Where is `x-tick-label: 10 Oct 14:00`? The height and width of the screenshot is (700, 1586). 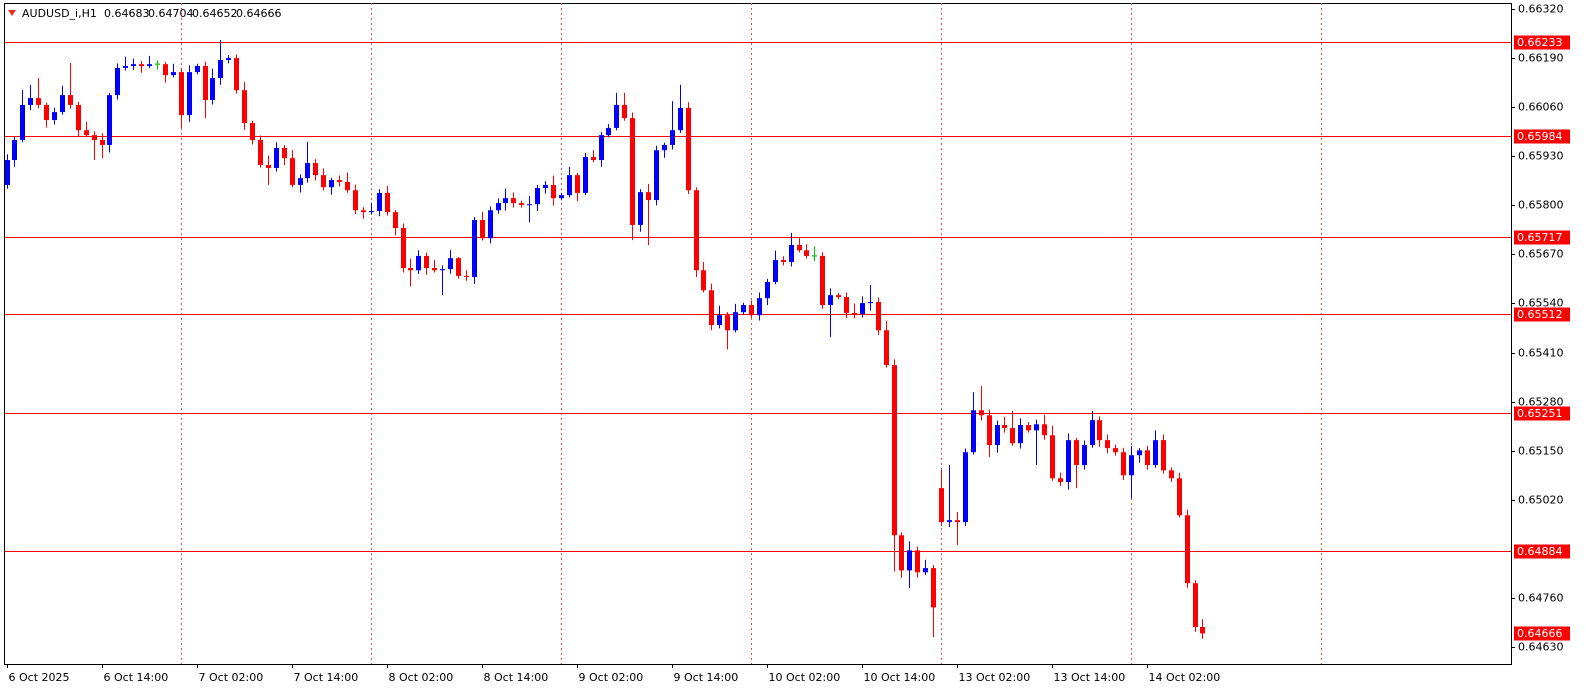 x-tick-label: 10 Oct 14:00 is located at coordinates (900, 677).